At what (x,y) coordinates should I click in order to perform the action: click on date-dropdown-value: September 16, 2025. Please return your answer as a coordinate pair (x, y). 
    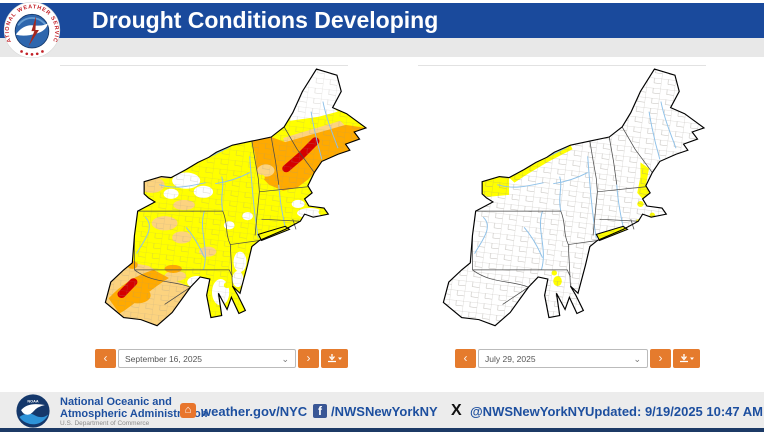
    Looking at the image, I should click on (164, 358).